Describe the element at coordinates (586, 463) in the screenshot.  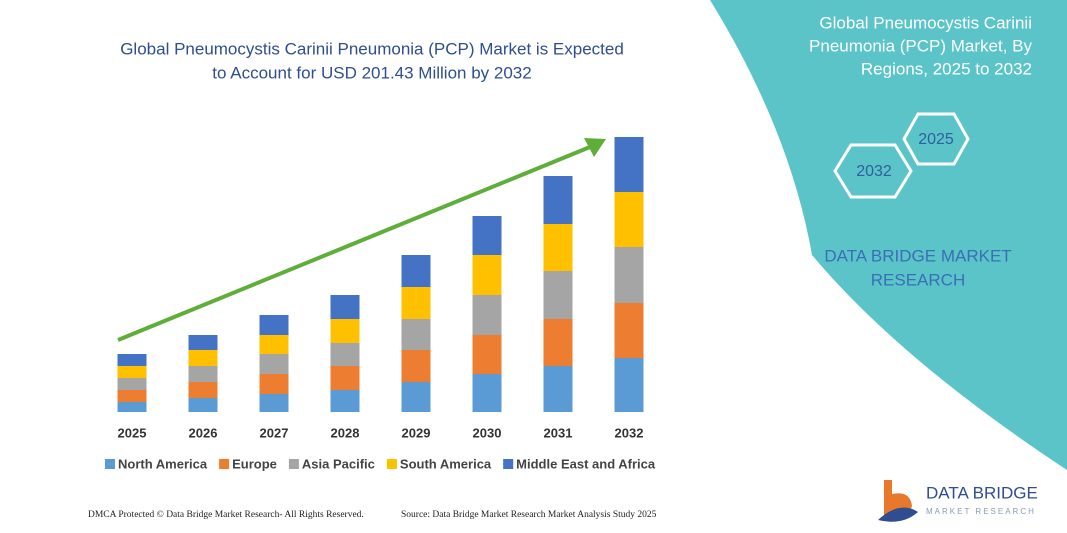
I see `legend-label: Middle East and Africa` at that location.